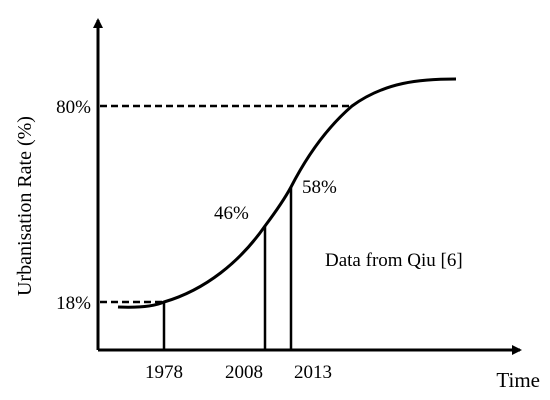  What do you see at coordinates (244, 372) in the screenshot?
I see `x-tick-label-2008: 2008` at bounding box center [244, 372].